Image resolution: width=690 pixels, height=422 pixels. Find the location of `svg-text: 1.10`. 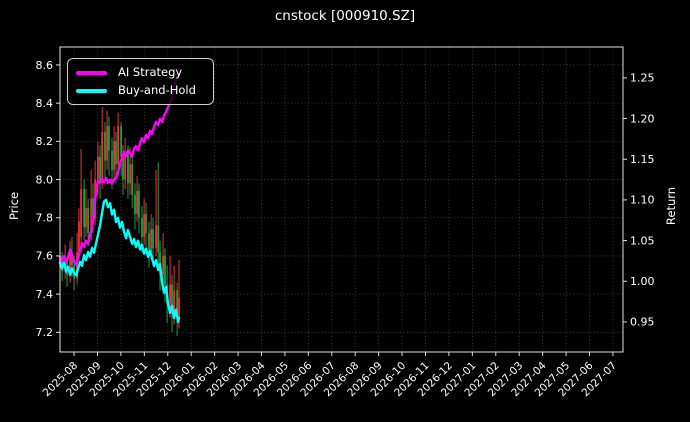

svg-text: 1.10 is located at coordinates (642, 200).